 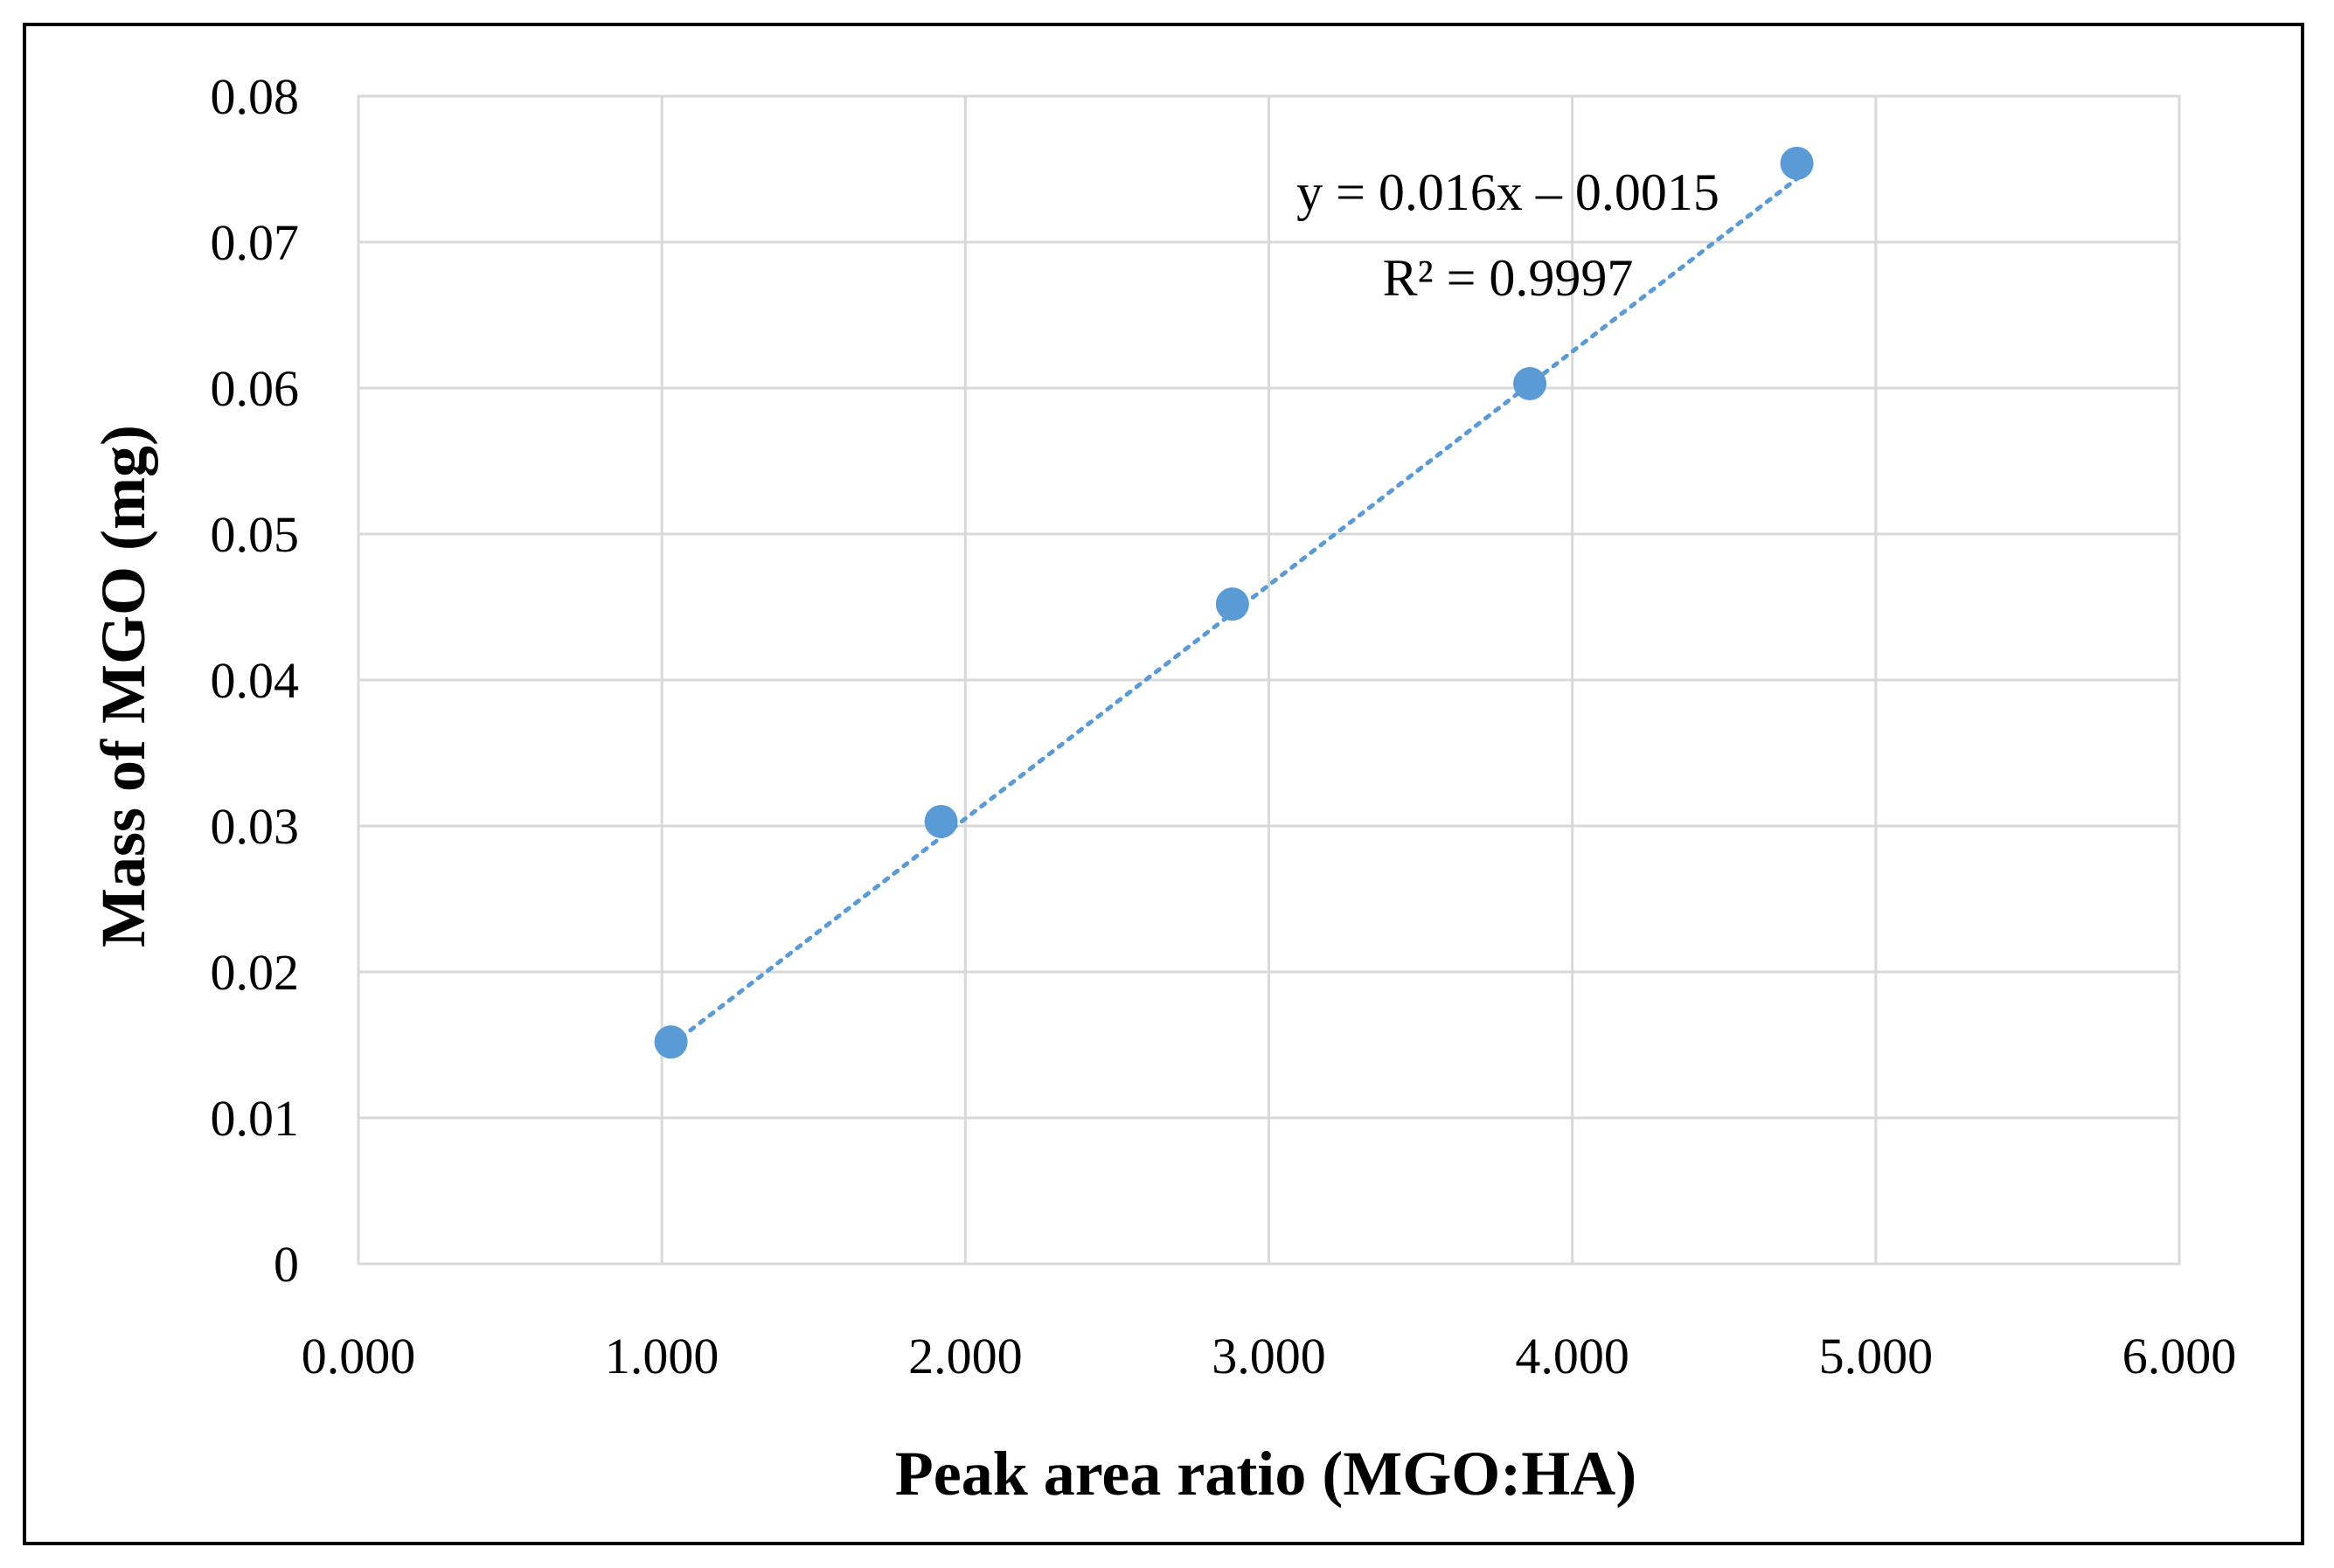 What do you see at coordinates (256, 973) in the screenshot?
I see `y-tick-label: 0.02` at bounding box center [256, 973].